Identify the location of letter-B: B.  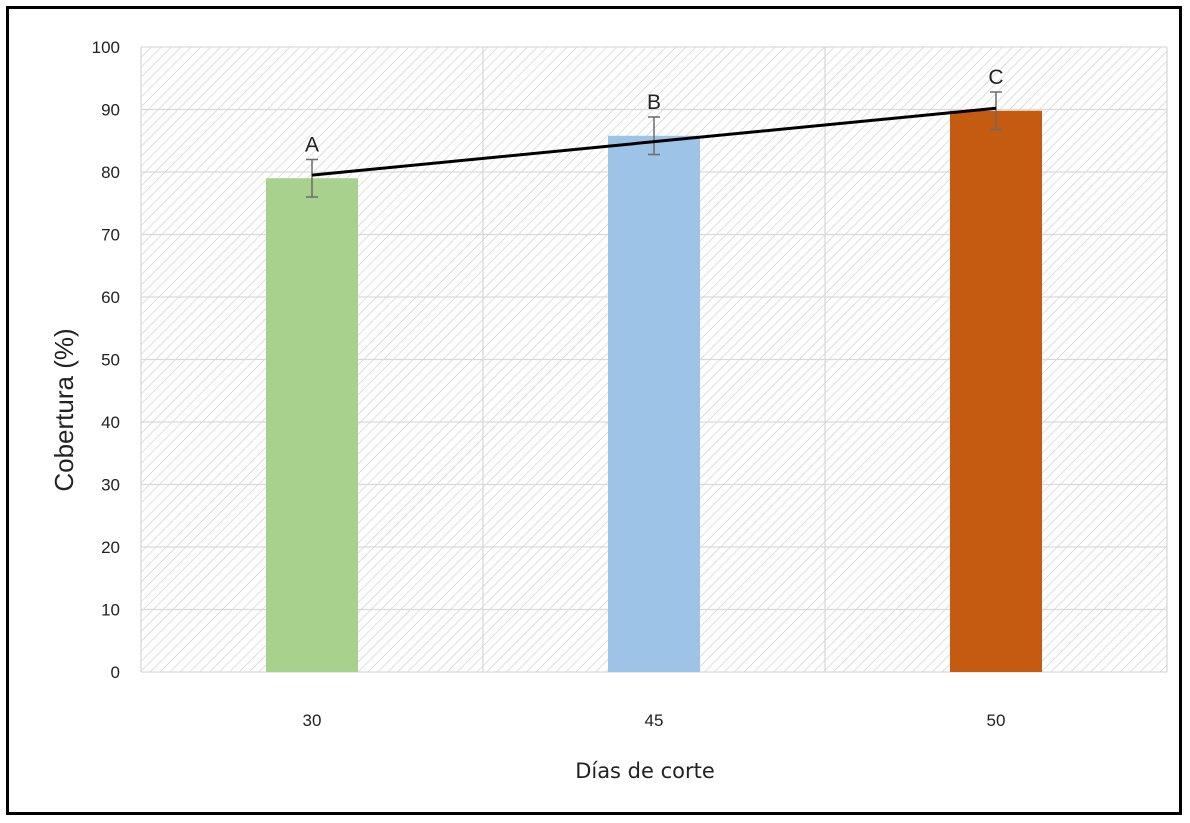
(654, 102).